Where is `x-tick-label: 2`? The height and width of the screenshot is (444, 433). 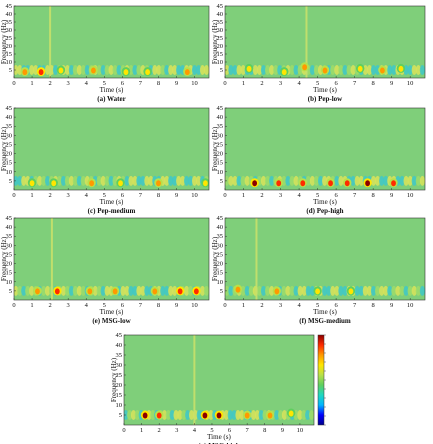 x-tick-label: 2 is located at coordinates (49, 305).